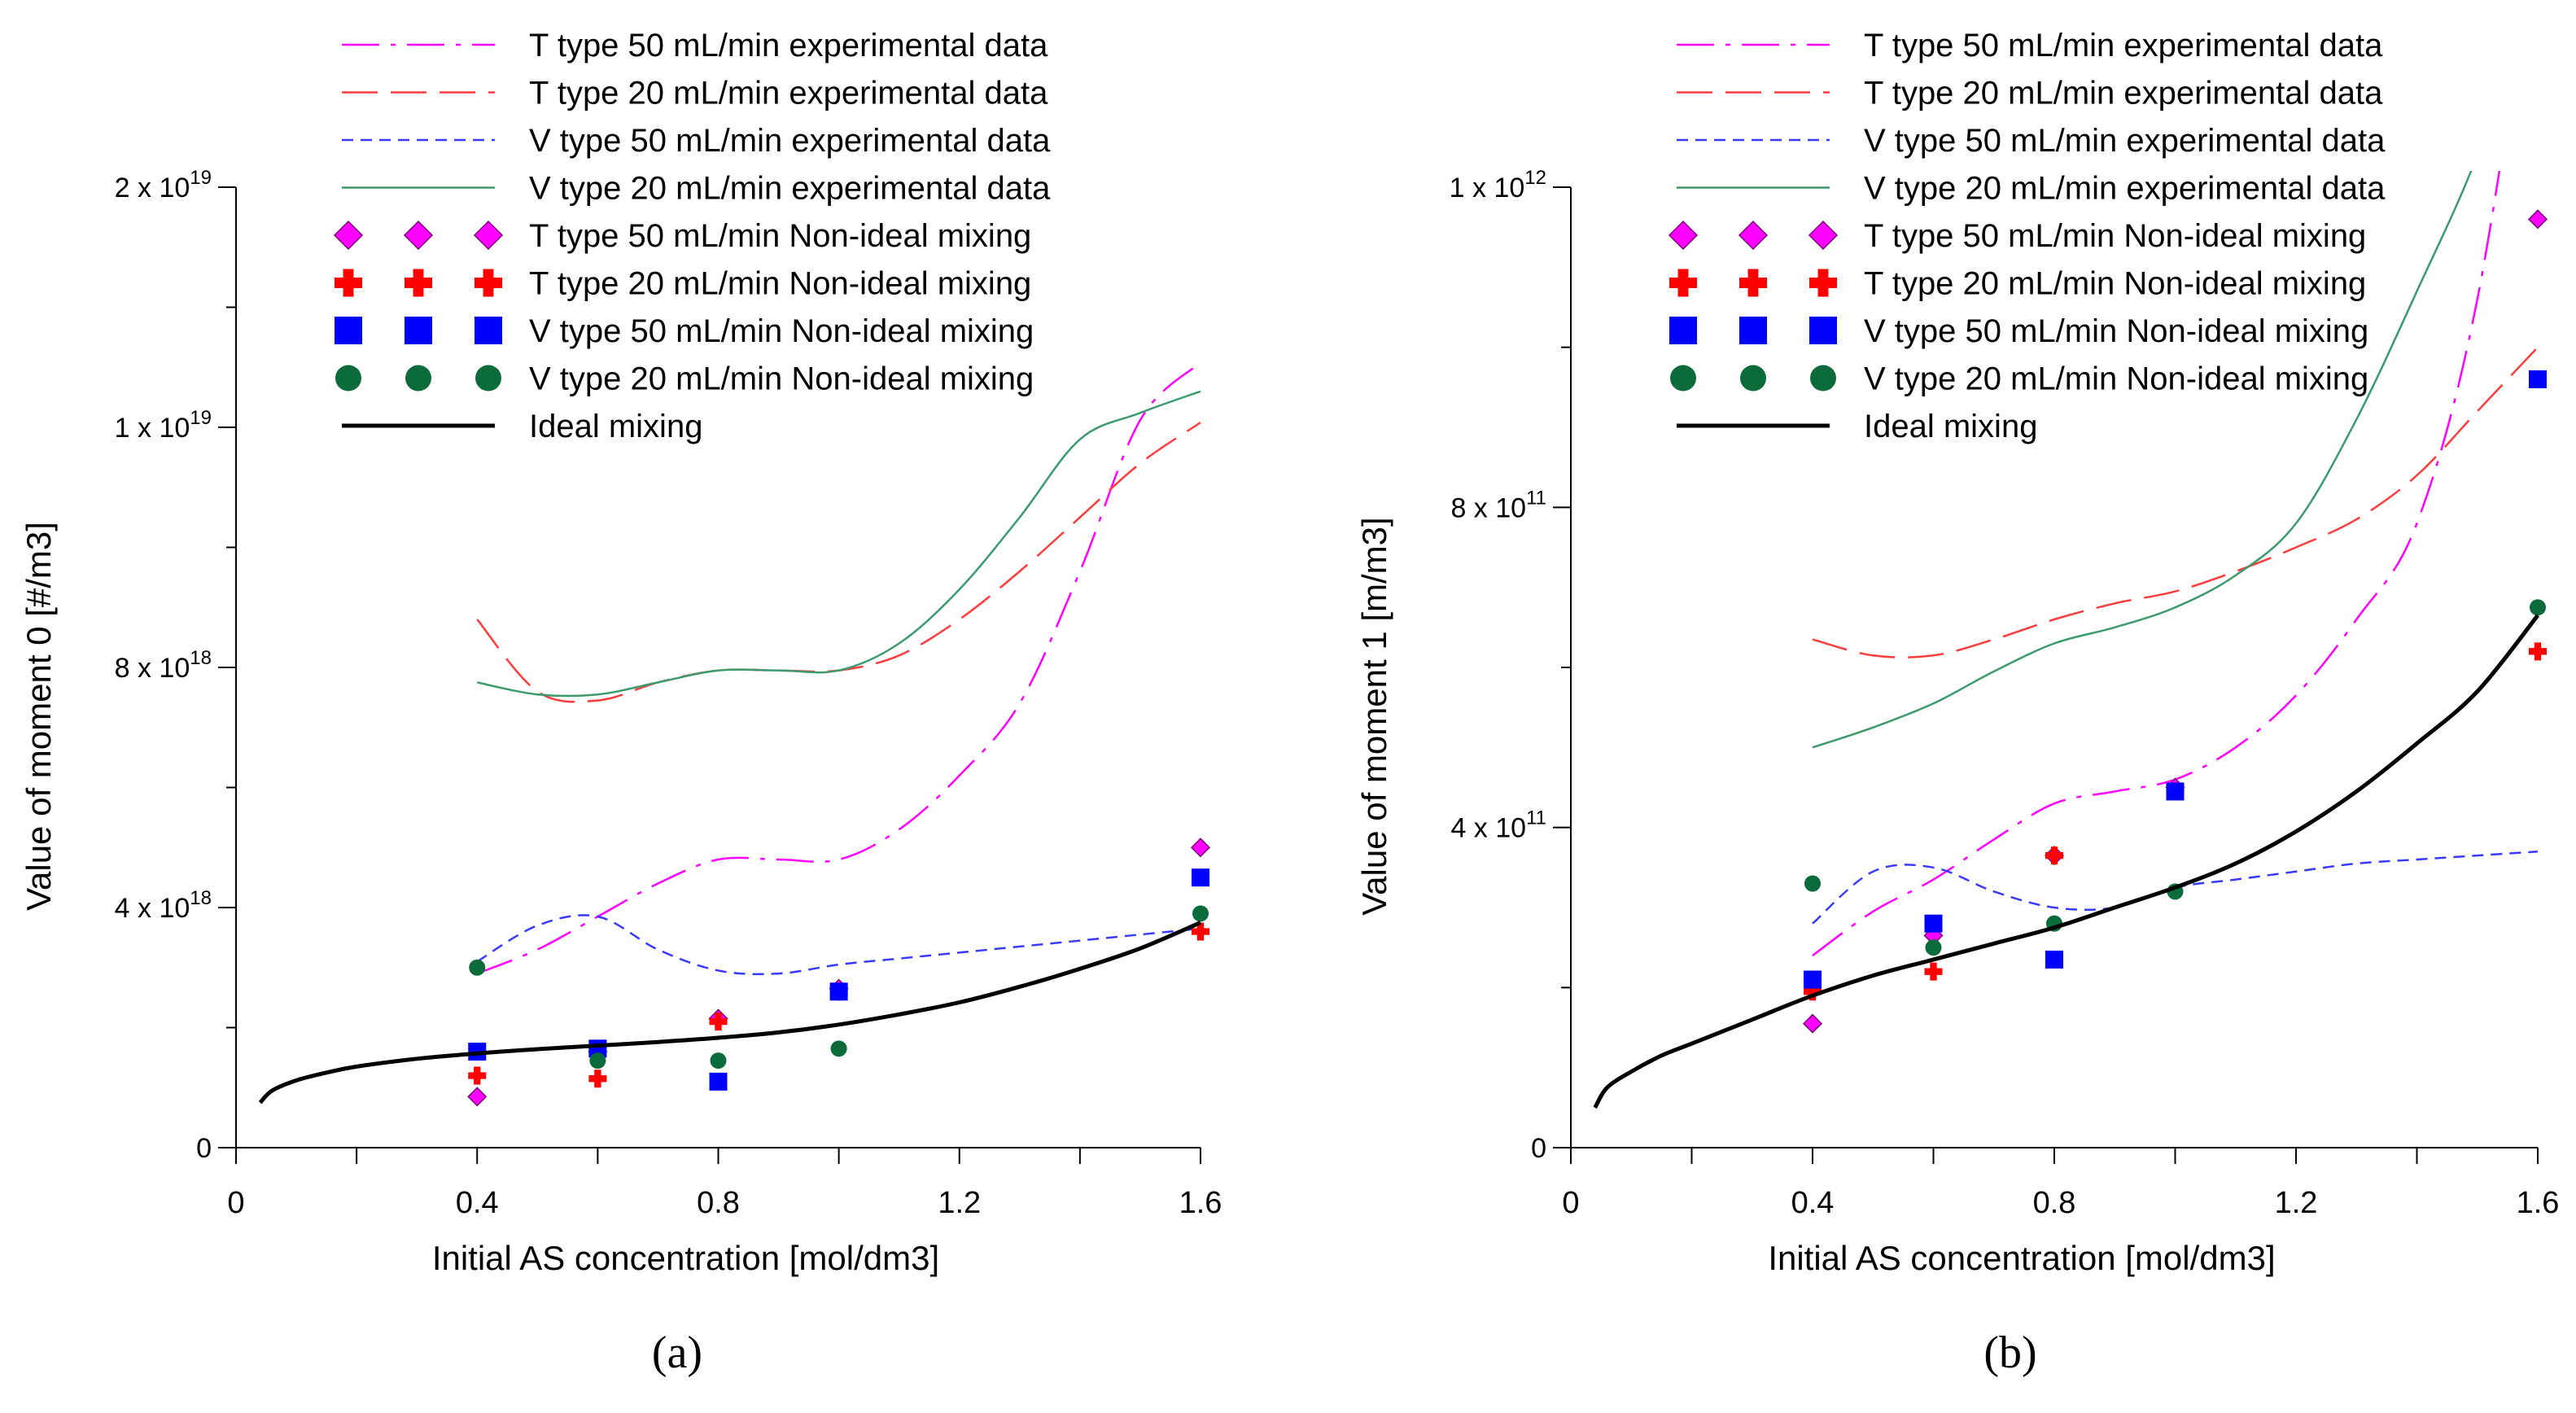 This screenshot has width=2576, height=1413. Describe the element at coordinates (1813, 1203) in the screenshot. I see `x-tick-label: 0.4` at that location.